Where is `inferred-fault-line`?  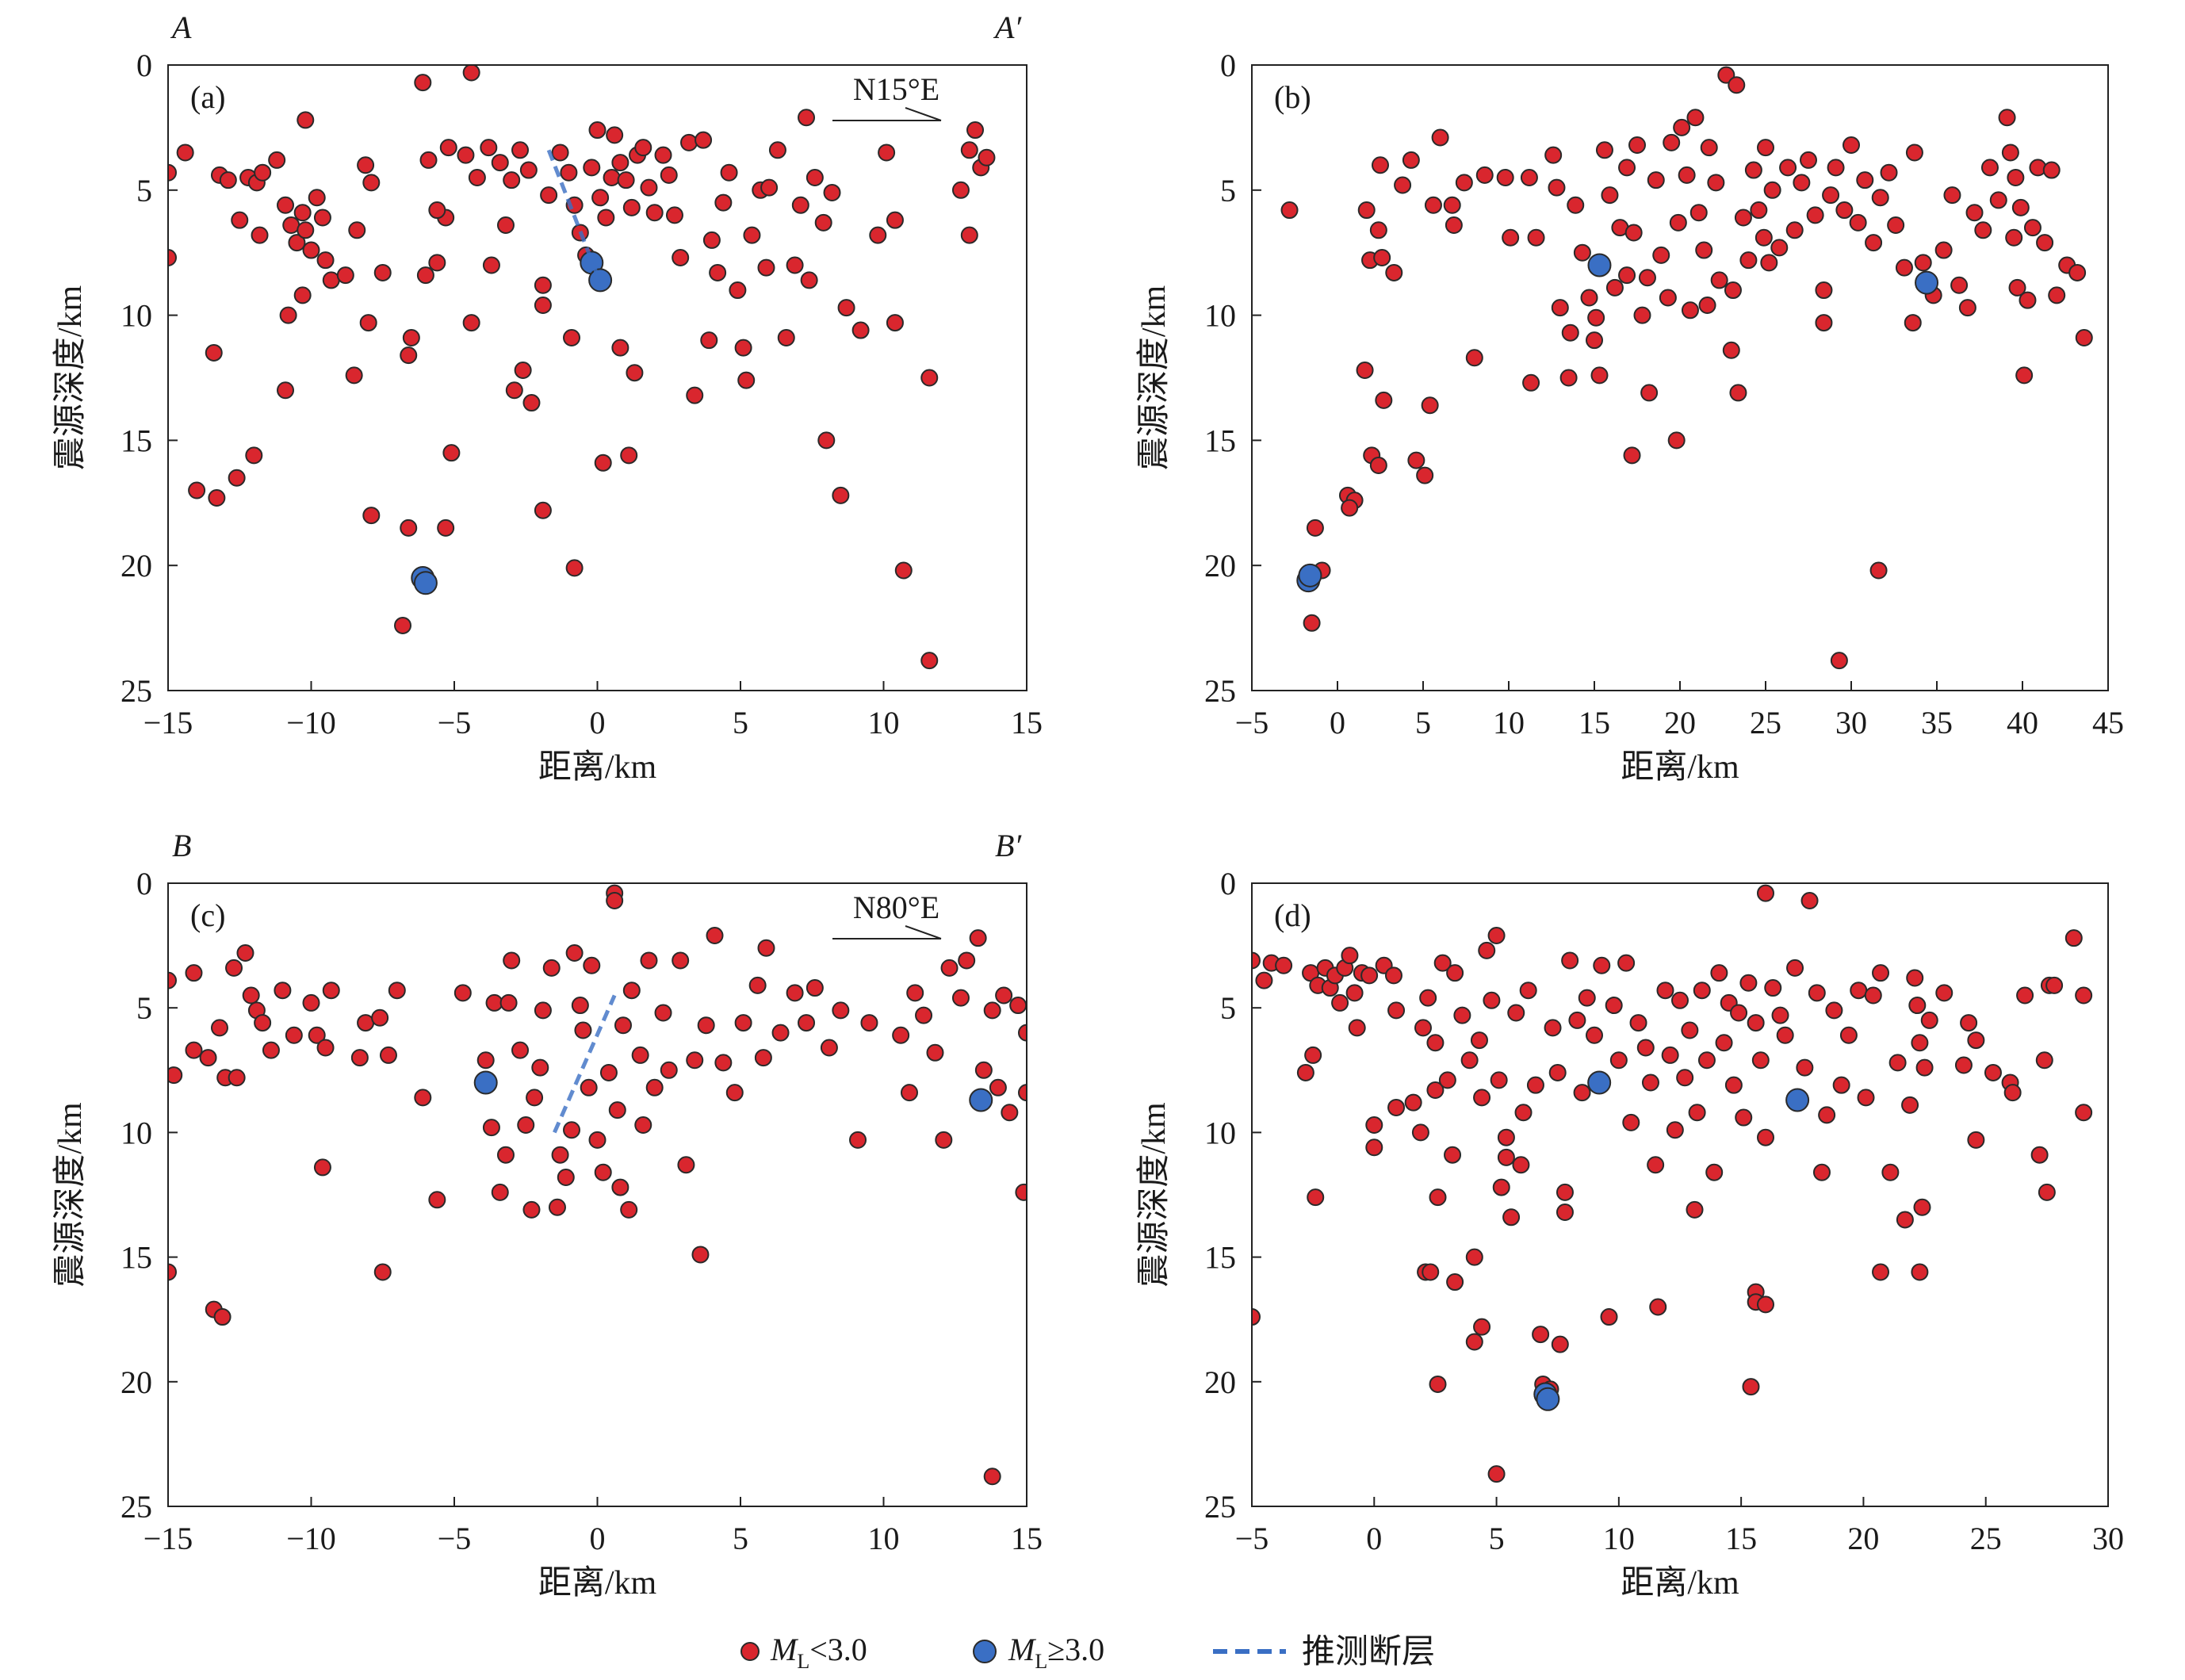 inferred-fault-line is located at coordinates (585, 1064).